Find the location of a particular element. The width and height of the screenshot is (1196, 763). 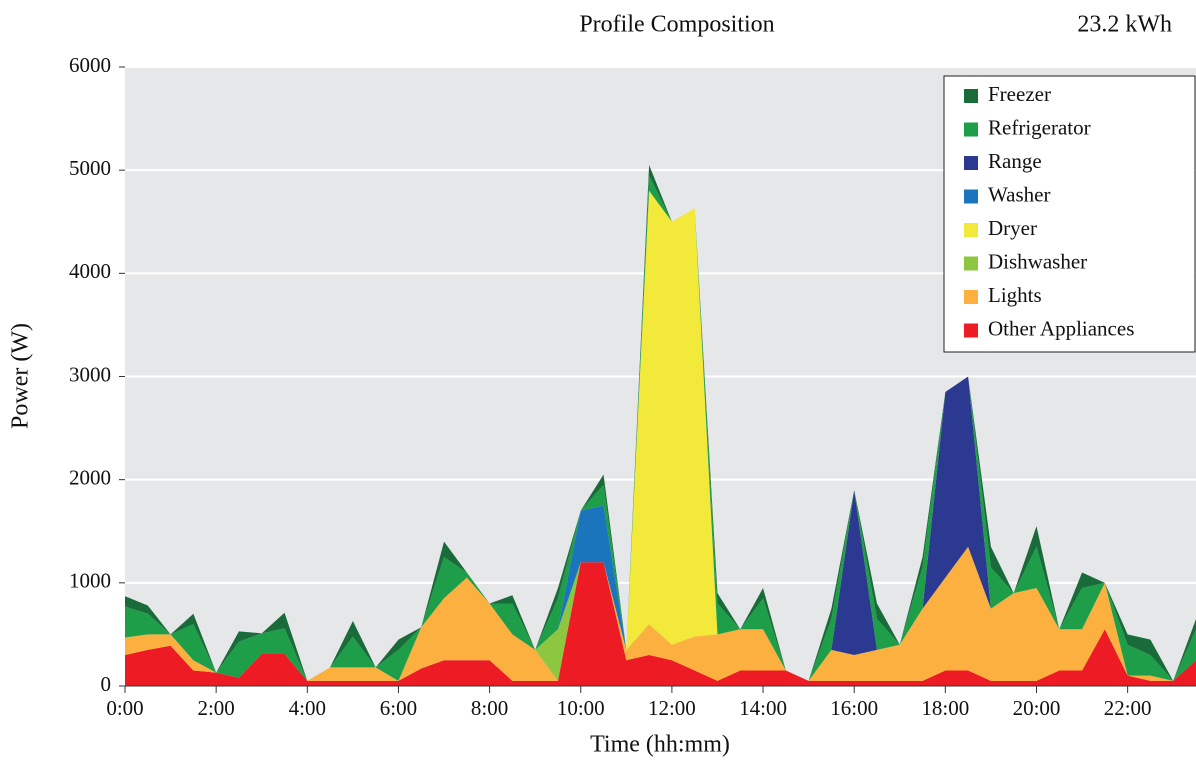

x-tick-label: 14:00 is located at coordinates (763, 708).